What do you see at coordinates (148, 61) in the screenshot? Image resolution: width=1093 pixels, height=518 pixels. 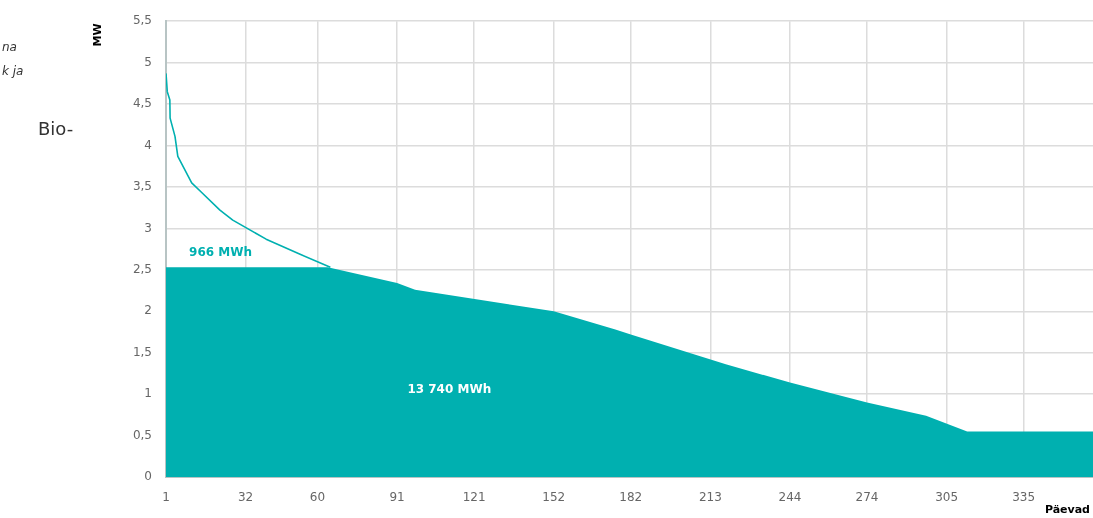 I see `y-tick-label: 5` at bounding box center [148, 61].